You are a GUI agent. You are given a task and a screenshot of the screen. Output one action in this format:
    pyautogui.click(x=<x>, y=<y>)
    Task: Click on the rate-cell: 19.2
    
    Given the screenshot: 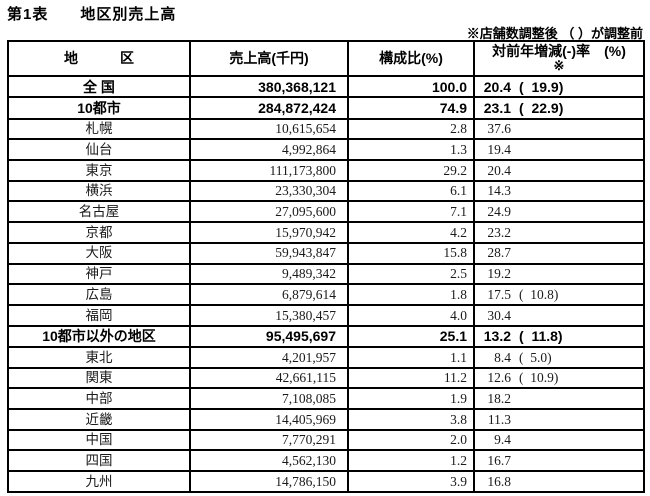 What is the action you would take?
    pyautogui.click(x=559, y=274)
    